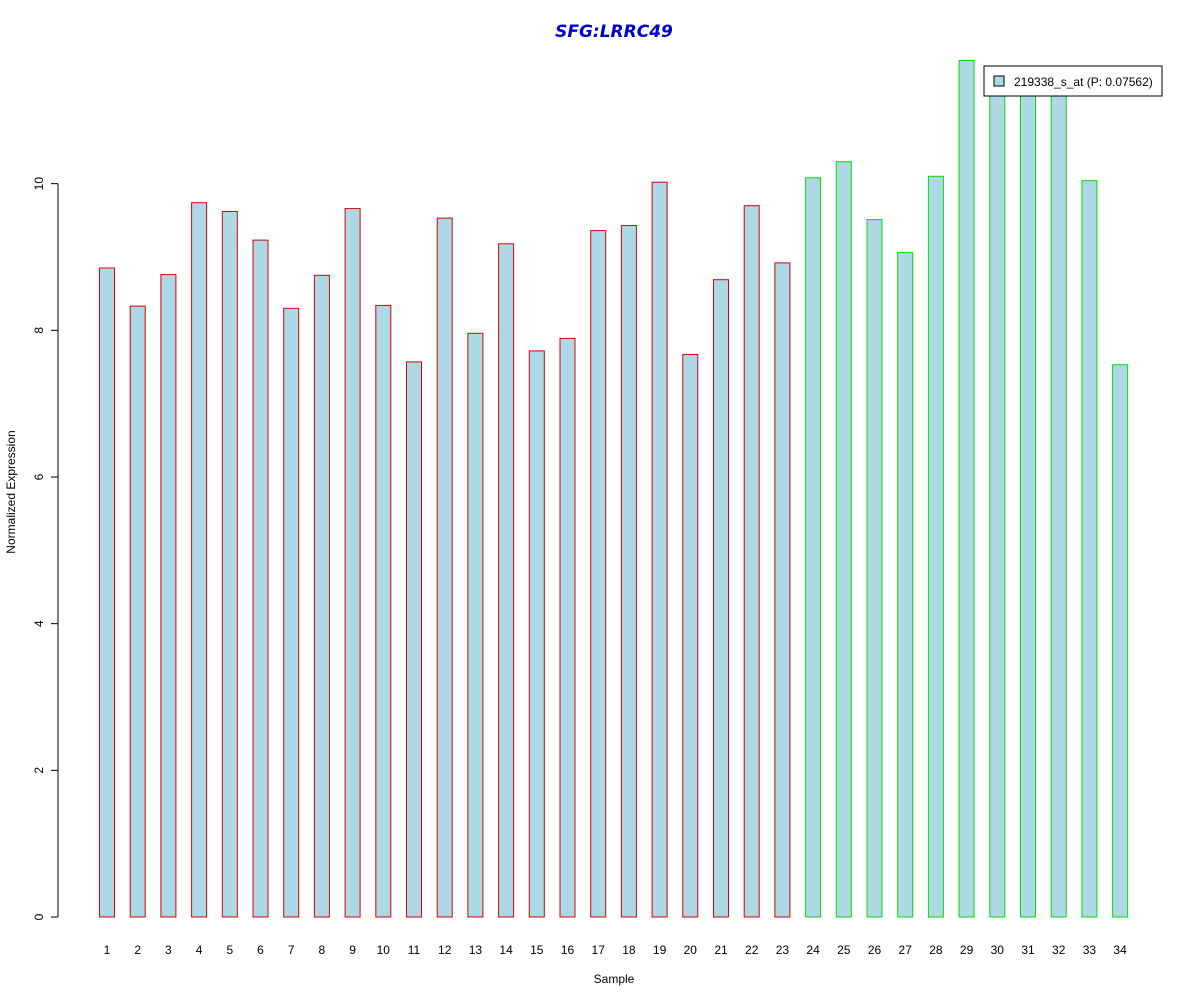 This screenshot has height=1000, width=1200. I want to click on x-tick-label: 26, so click(875, 950).